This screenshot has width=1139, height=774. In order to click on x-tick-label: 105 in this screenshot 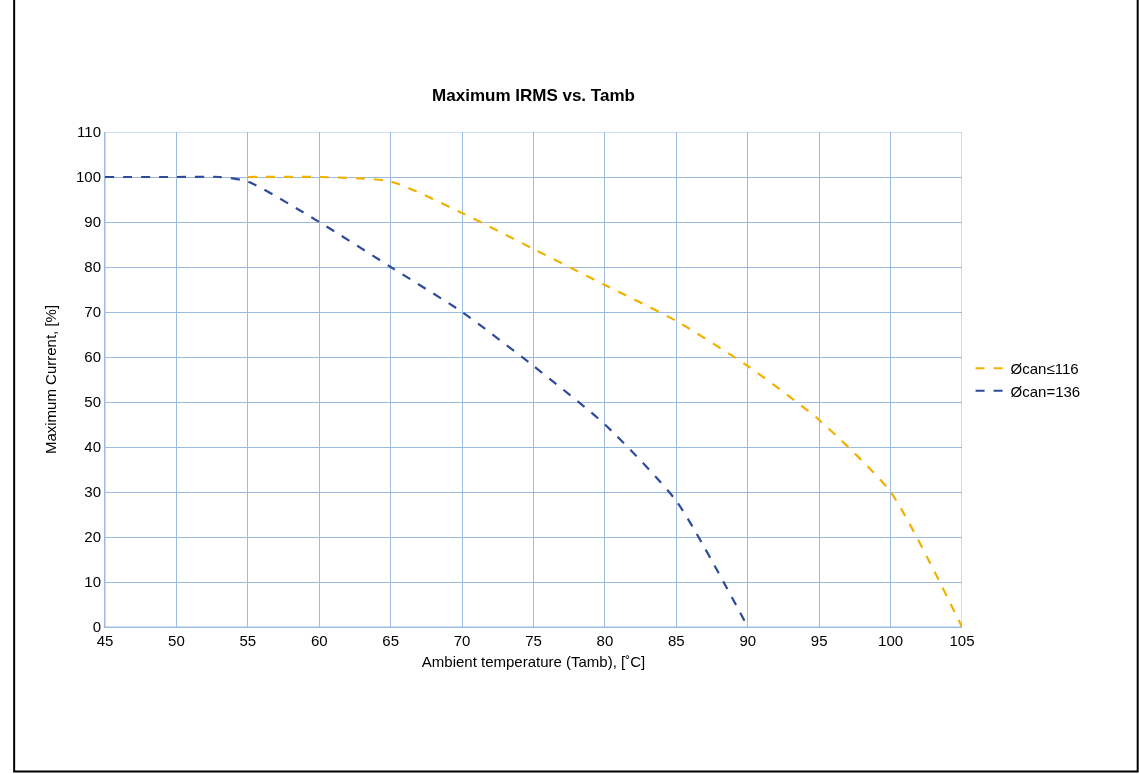, I will do `click(962, 640)`.